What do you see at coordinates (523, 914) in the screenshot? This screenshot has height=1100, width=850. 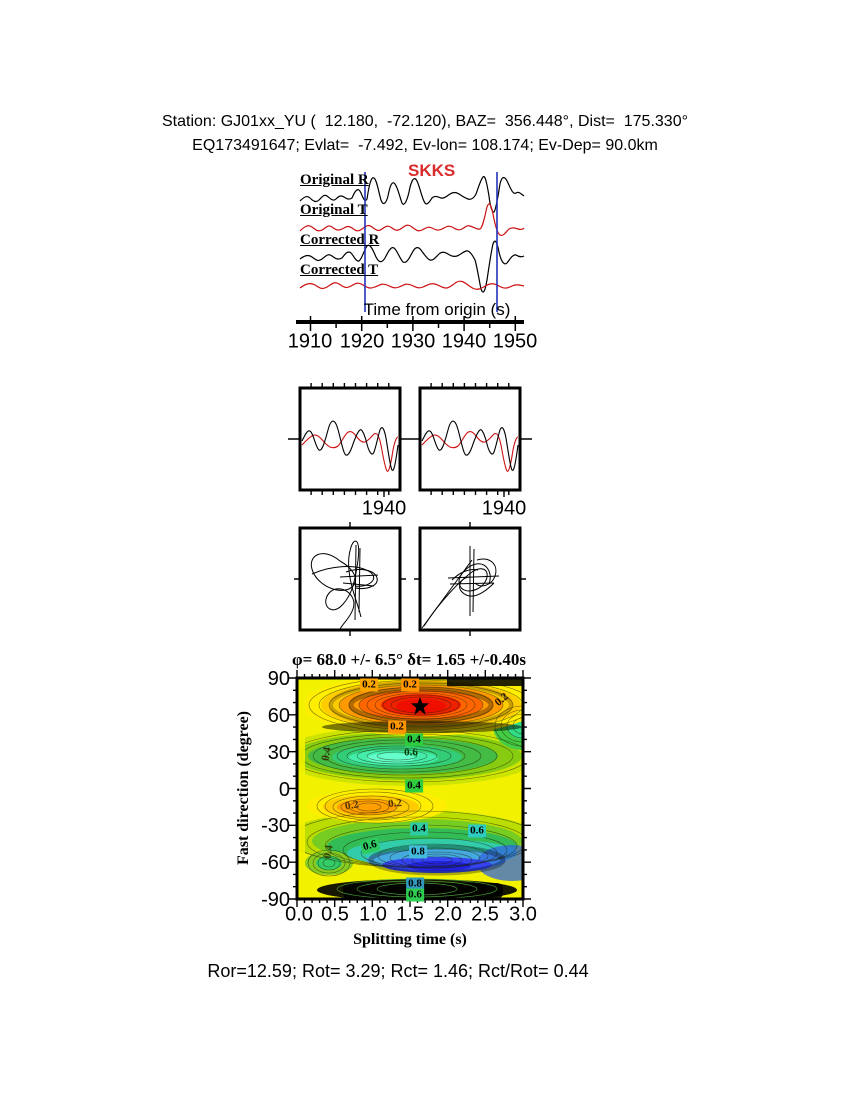 I see `xtick-3.0: 3.0` at bounding box center [523, 914].